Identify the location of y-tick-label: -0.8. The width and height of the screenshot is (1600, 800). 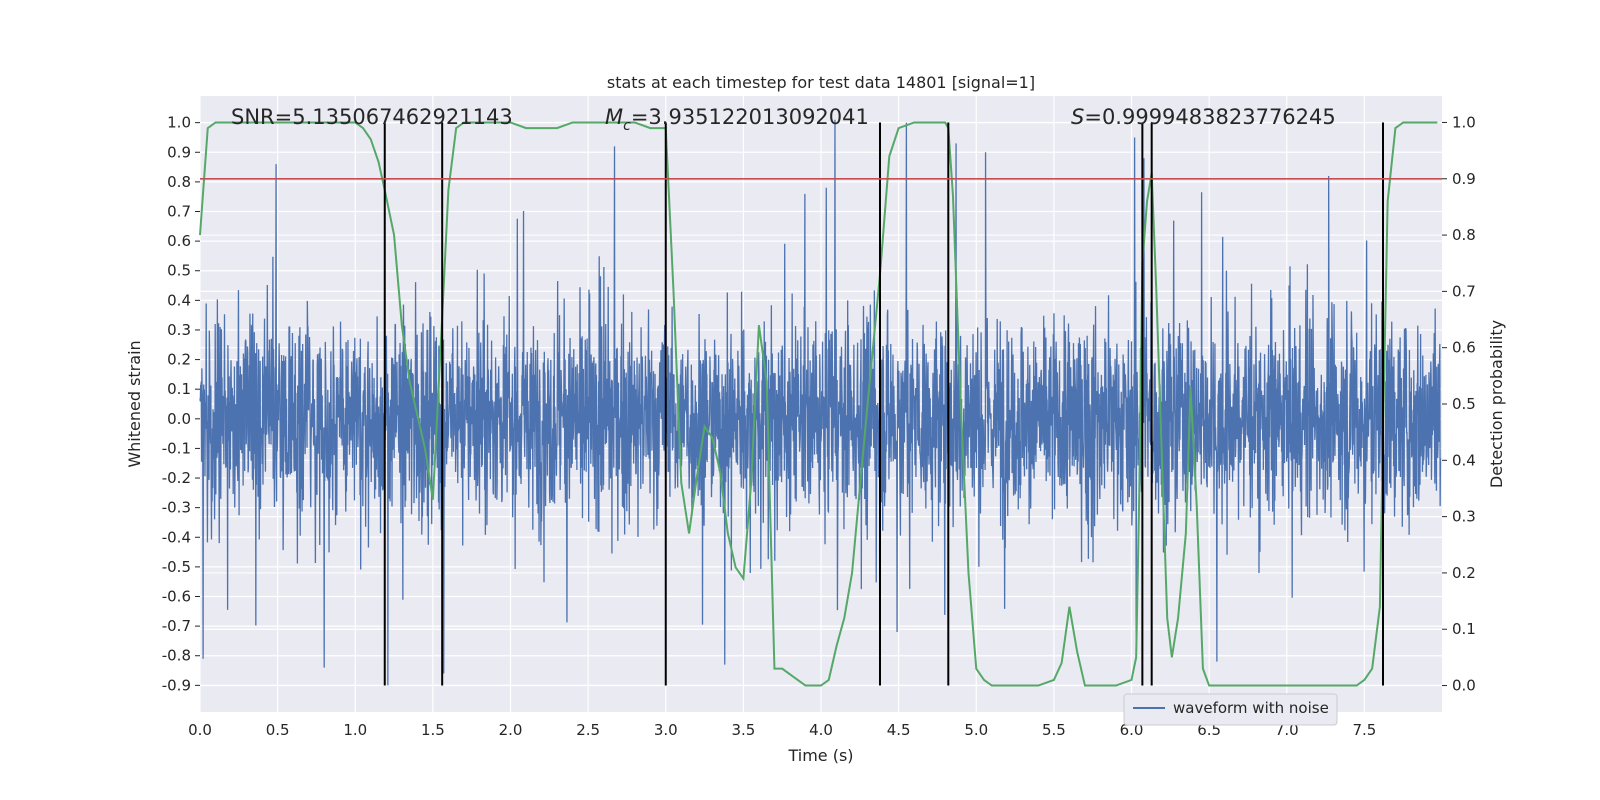
(176, 656).